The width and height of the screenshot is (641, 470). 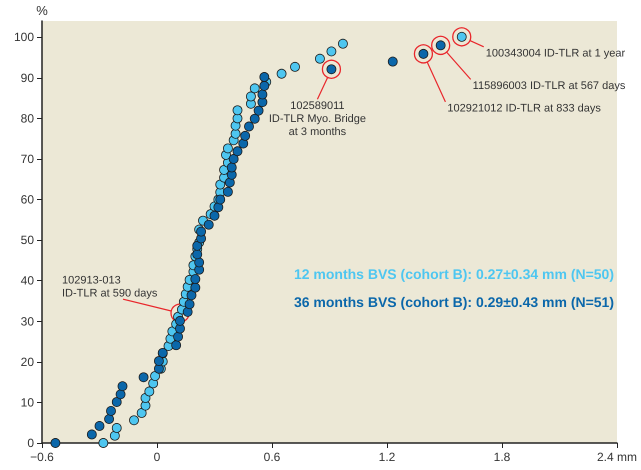 I want to click on annotation: 102589011 ID-TLR Myo. Bridge at 3 months, so click(x=317, y=119).